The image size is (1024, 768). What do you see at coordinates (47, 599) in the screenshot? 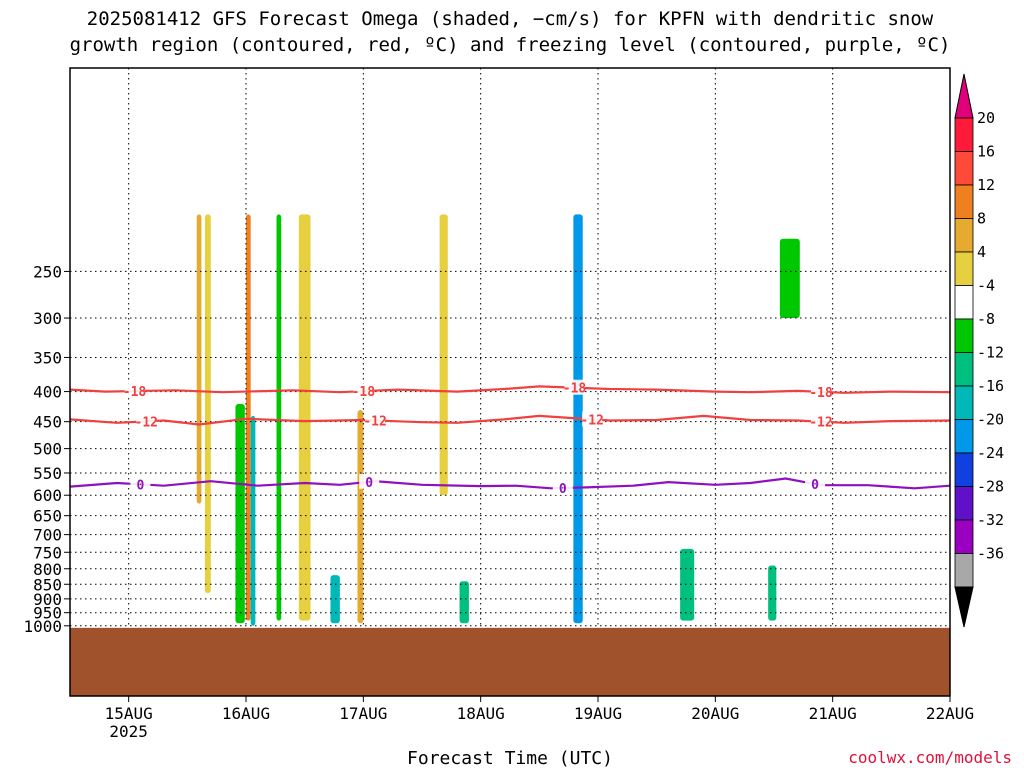
I see `ytick-label-900: 900` at bounding box center [47, 599].